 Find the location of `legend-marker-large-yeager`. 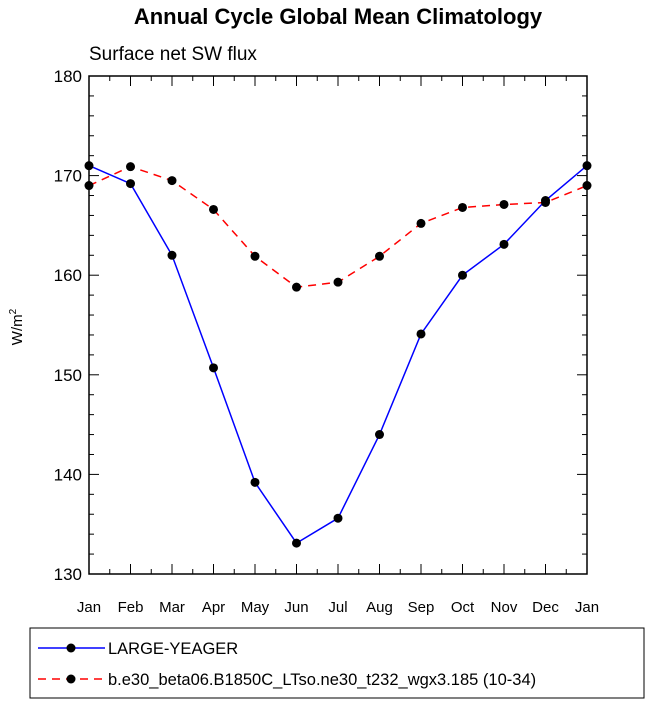

legend-marker-large-yeager is located at coordinates (71, 648).